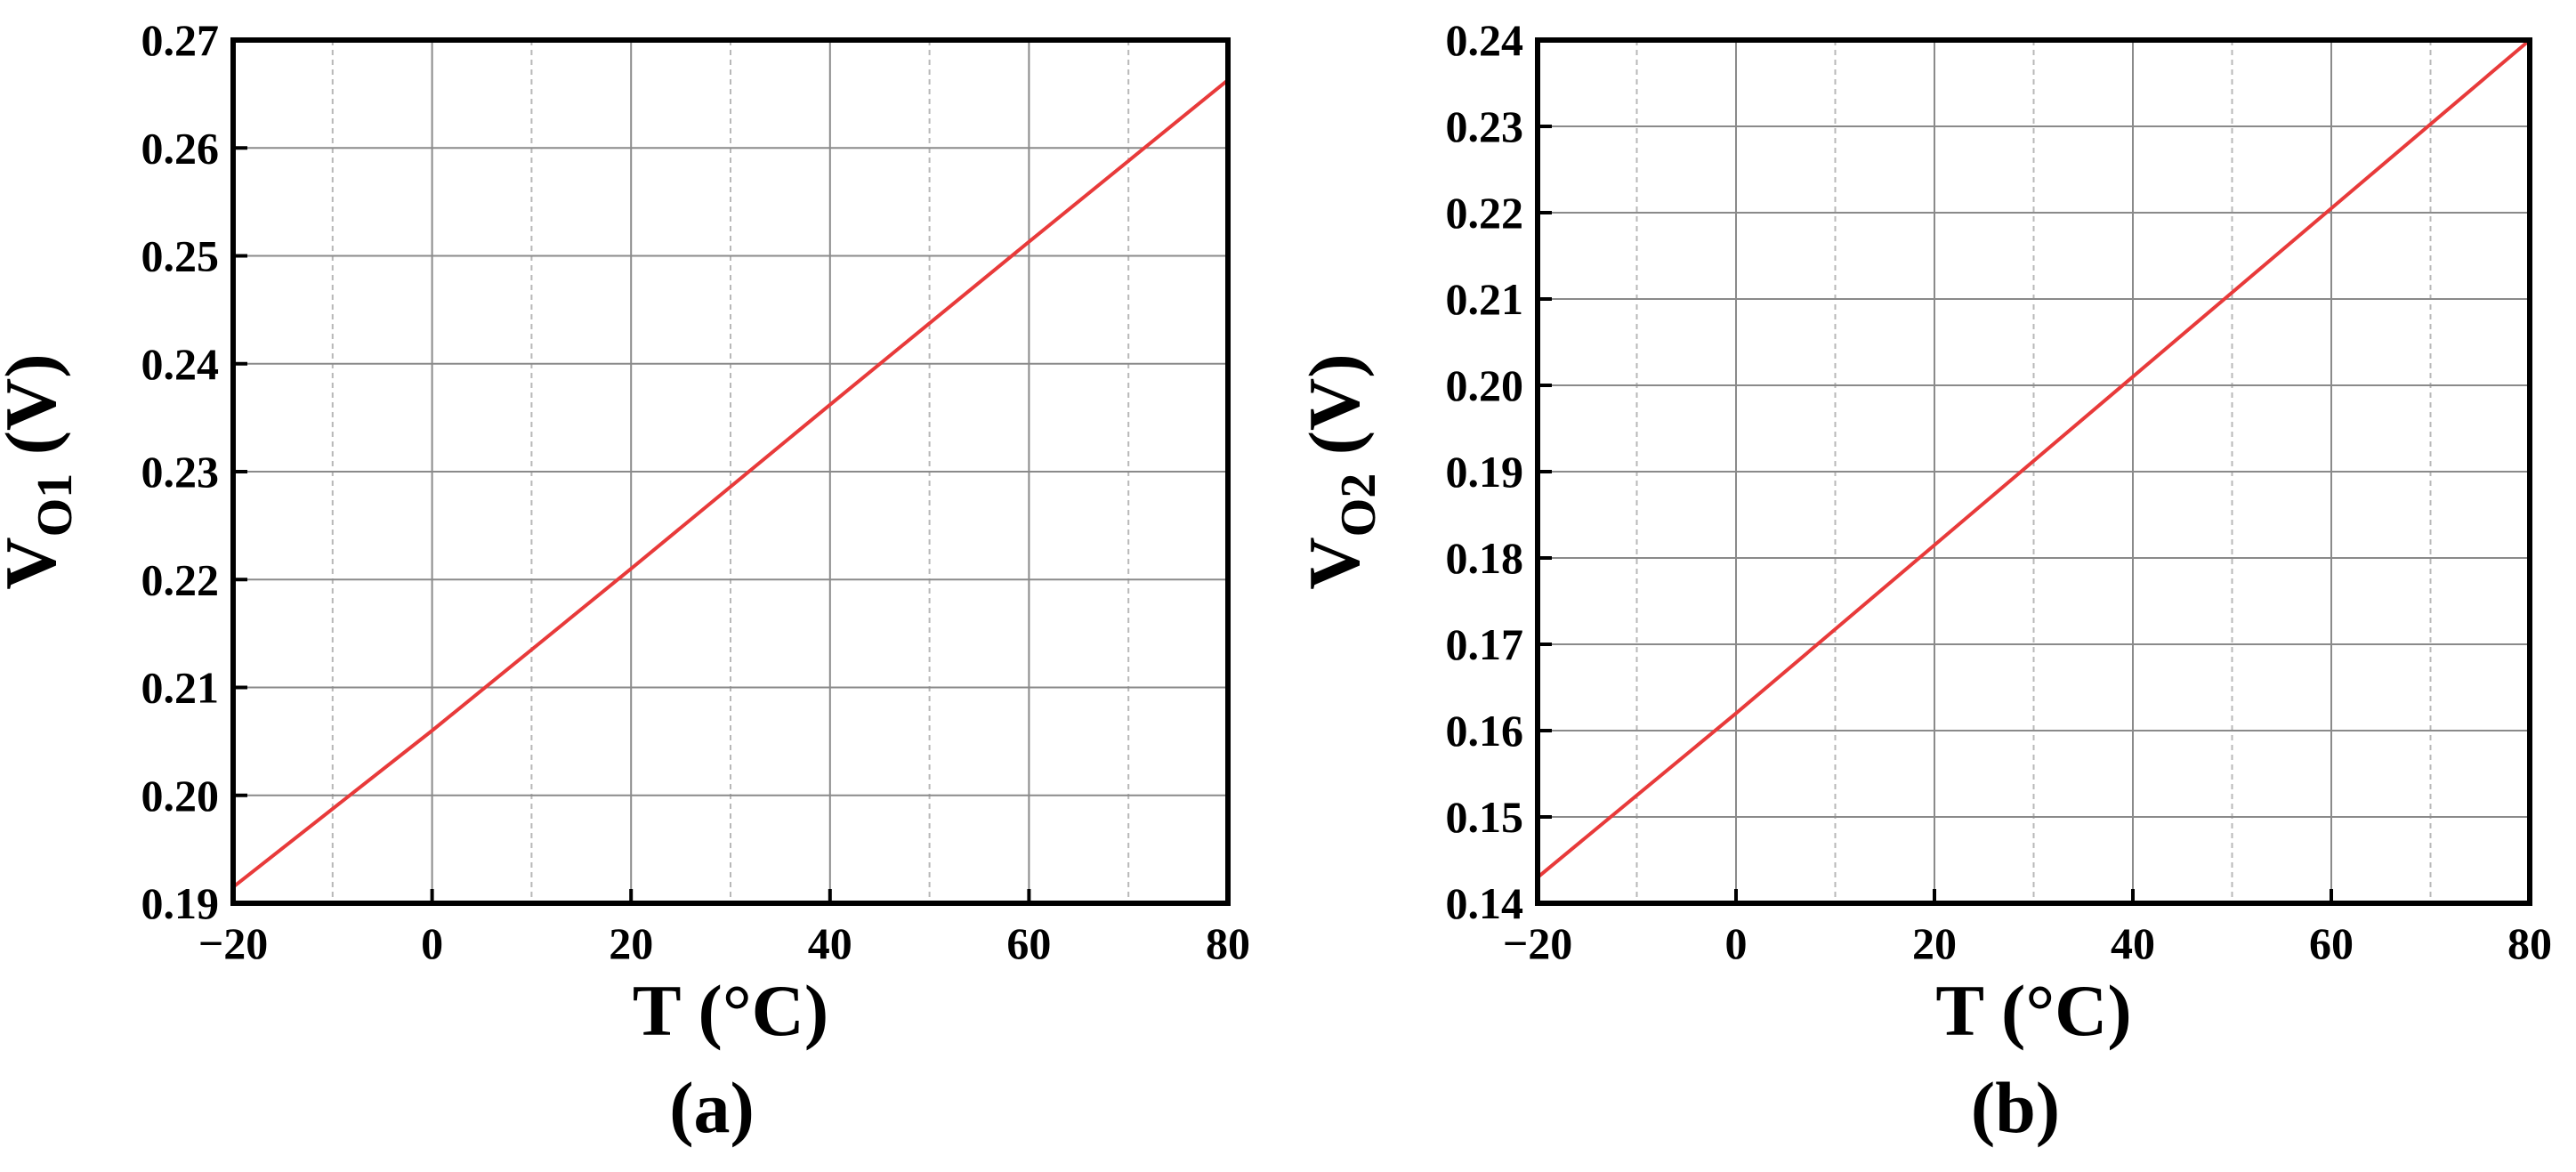 Image resolution: width=2576 pixels, height=1172 pixels. Describe the element at coordinates (1485, 903) in the screenshot. I see `chart-1-y-tick-label: 0.14` at that location.